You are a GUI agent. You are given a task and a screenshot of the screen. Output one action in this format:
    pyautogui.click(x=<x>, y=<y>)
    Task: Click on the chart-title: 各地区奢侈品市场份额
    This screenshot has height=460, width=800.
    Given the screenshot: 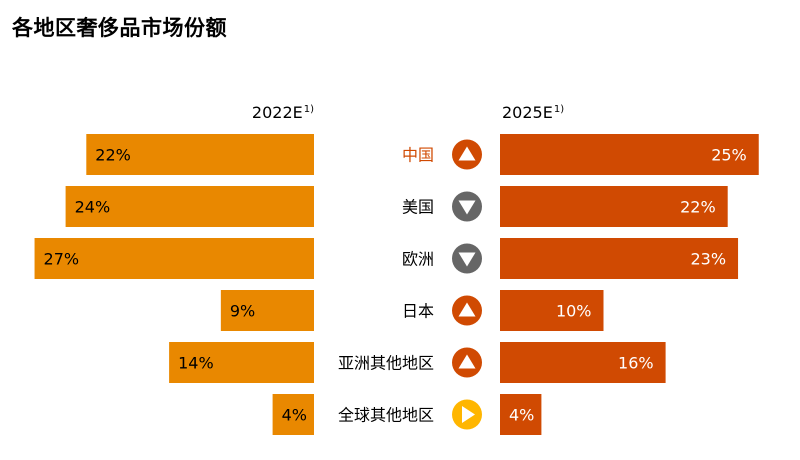 What is the action you would take?
    pyautogui.click(x=119, y=28)
    